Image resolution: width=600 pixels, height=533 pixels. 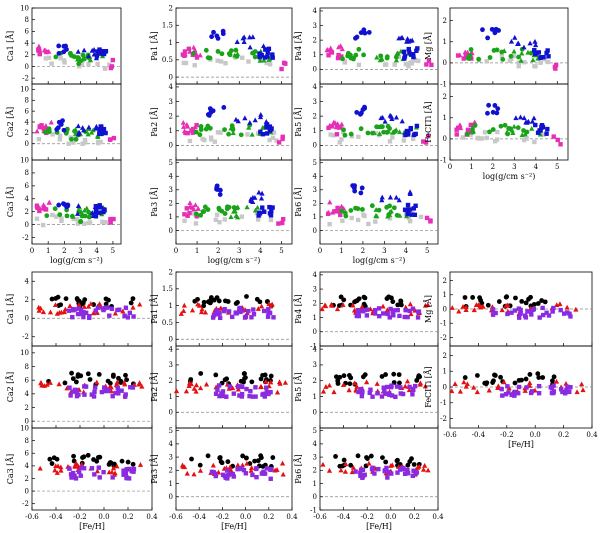 What do you see at coordinates (64, 122) in the screenshot?
I see `panel-t-ca2: 0 2 4 6 8 10 Ca2 [Å]` at bounding box center [64, 122].